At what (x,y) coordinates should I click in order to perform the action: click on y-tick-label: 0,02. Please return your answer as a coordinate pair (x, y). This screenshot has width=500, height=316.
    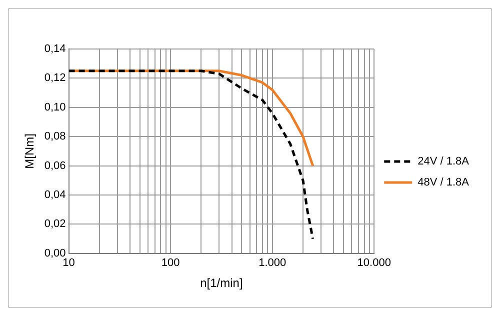
    Looking at the image, I should click on (55, 224).